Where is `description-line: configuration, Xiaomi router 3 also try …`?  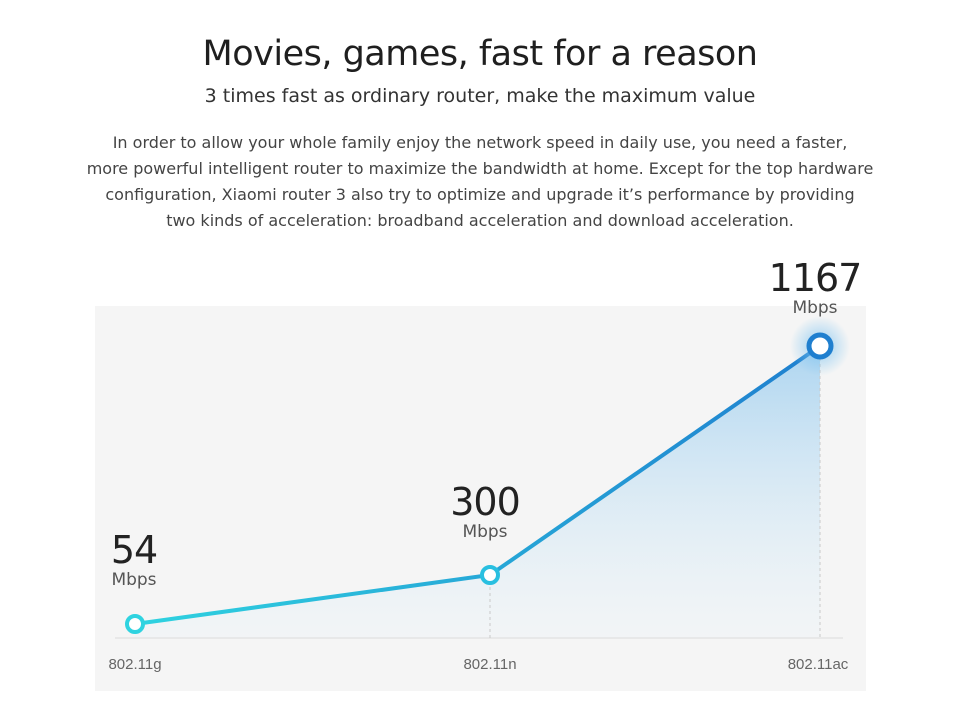
description-line: configuration, Xiaomi router 3 also try … is located at coordinates (480, 194).